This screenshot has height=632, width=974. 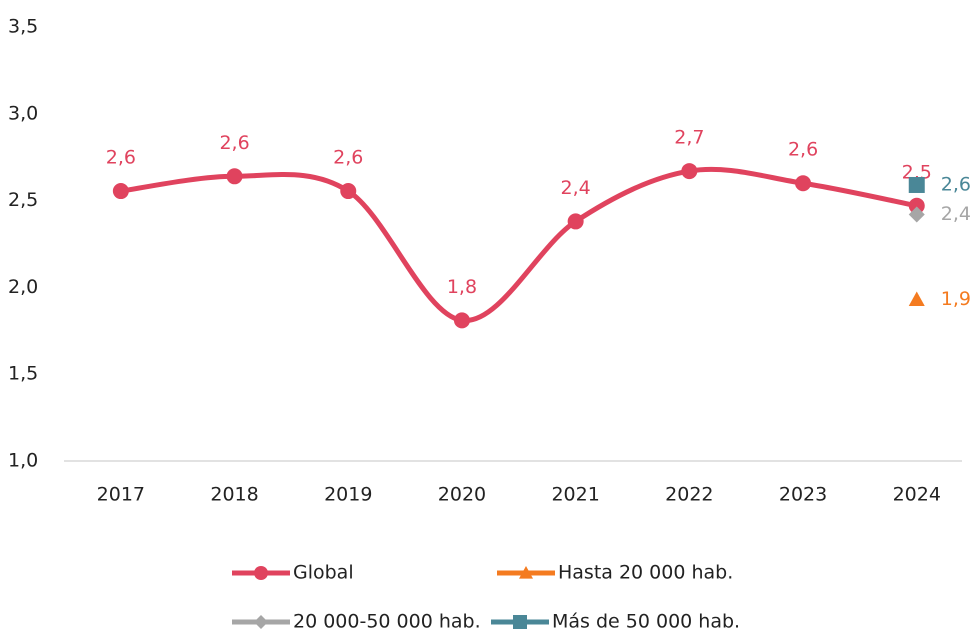 I want to click on x-tick-label: 2017, so click(x=121, y=495).